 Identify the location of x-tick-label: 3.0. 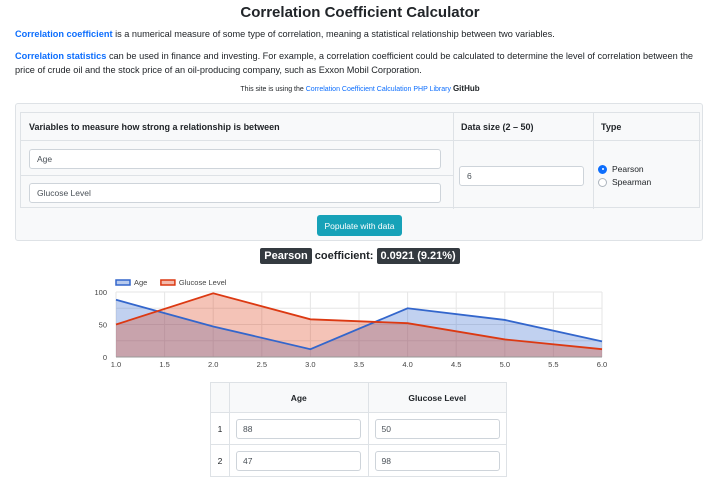
(310, 364).